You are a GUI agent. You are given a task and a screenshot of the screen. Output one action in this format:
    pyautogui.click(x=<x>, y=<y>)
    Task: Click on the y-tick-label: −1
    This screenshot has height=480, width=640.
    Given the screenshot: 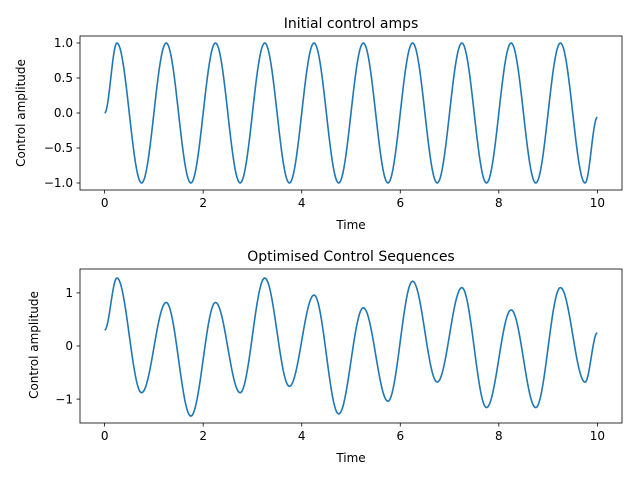 What is the action you would take?
    pyautogui.click(x=64, y=399)
    